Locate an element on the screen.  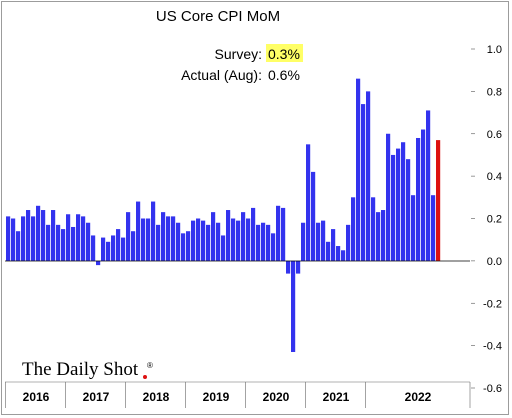
y-tick-label: 0.8 is located at coordinates (494, 92).